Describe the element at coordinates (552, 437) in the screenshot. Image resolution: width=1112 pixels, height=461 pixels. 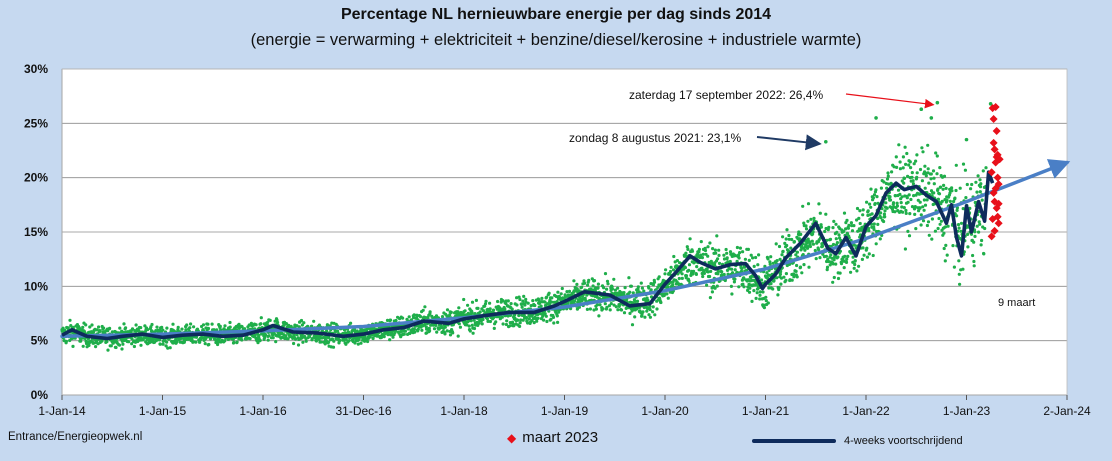
I see `legend-maart-2023: ◆ maart 2023` at that location.